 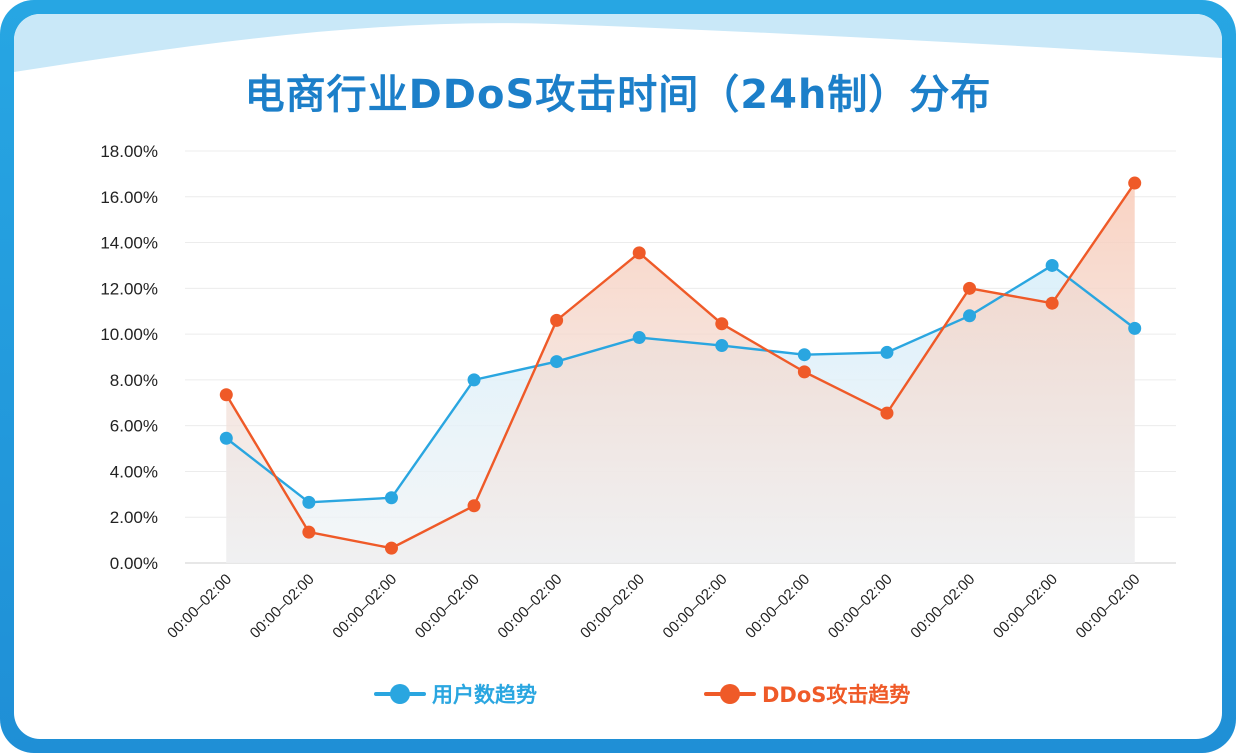 What do you see at coordinates (134, 380) in the screenshot?
I see `y-tick-label: 8.00%` at bounding box center [134, 380].